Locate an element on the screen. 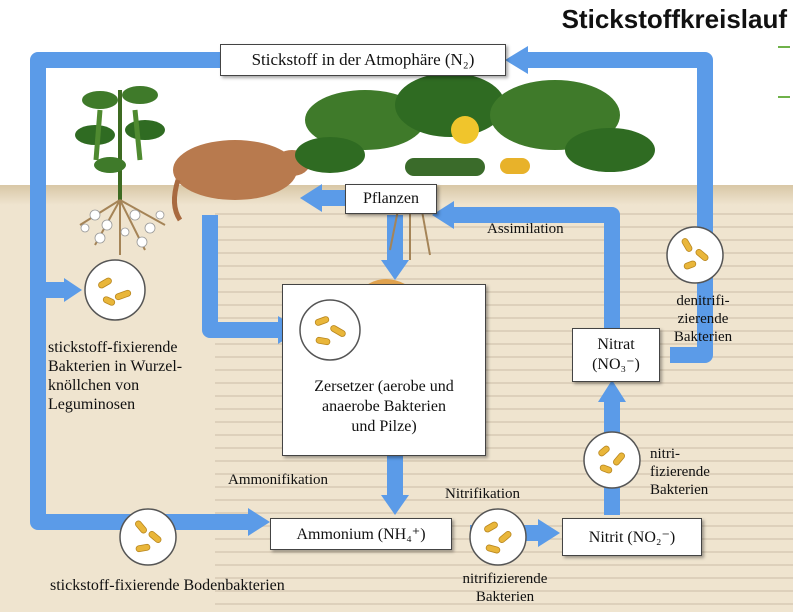  assimilation-label: Assimilation is located at coordinates (525, 229).